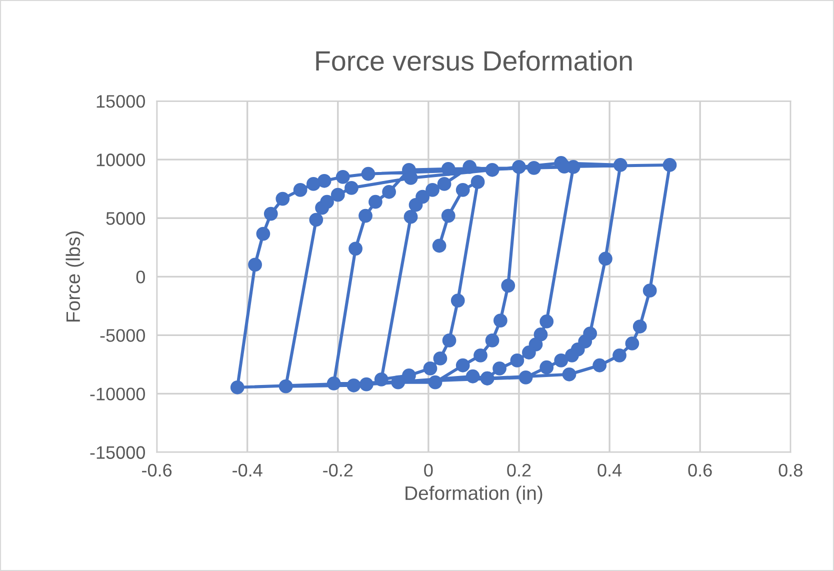  What do you see at coordinates (519, 470) in the screenshot?
I see `x-tick-label: 0.2` at bounding box center [519, 470].